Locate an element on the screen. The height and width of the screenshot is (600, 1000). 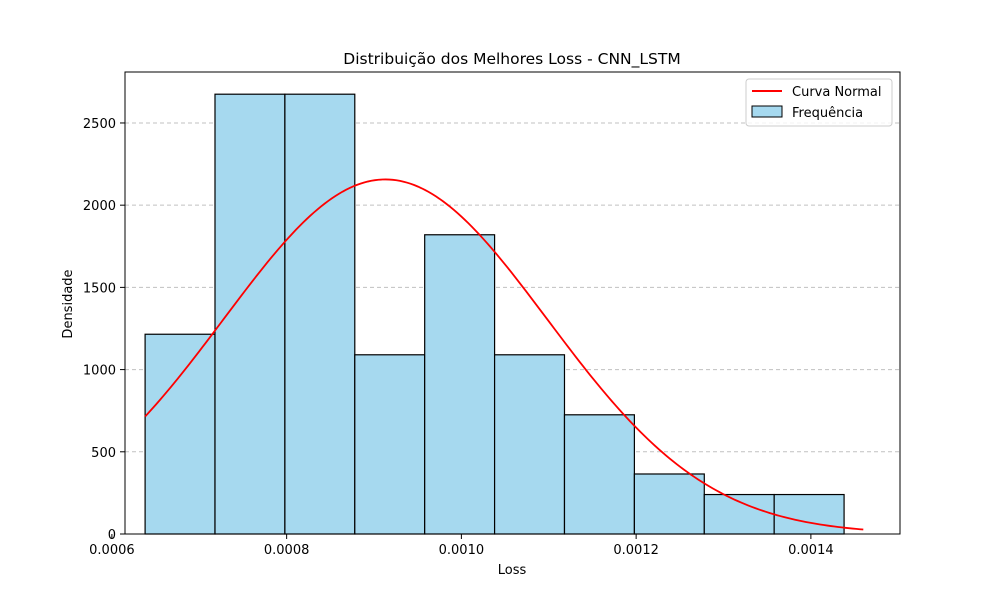
y-tick-label: 2500 is located at coordinates (99, 124).